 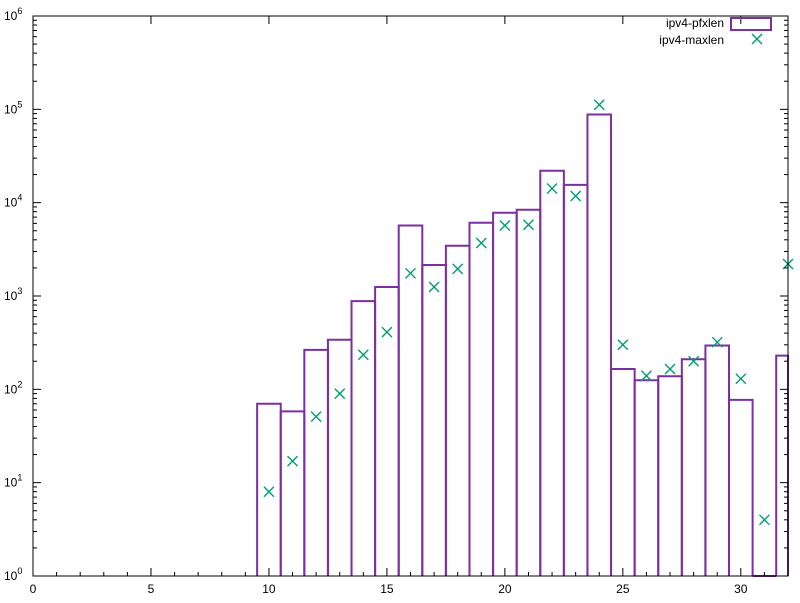 I want to click on y-tick-label: 10⁴, so click(x=13, y=201).